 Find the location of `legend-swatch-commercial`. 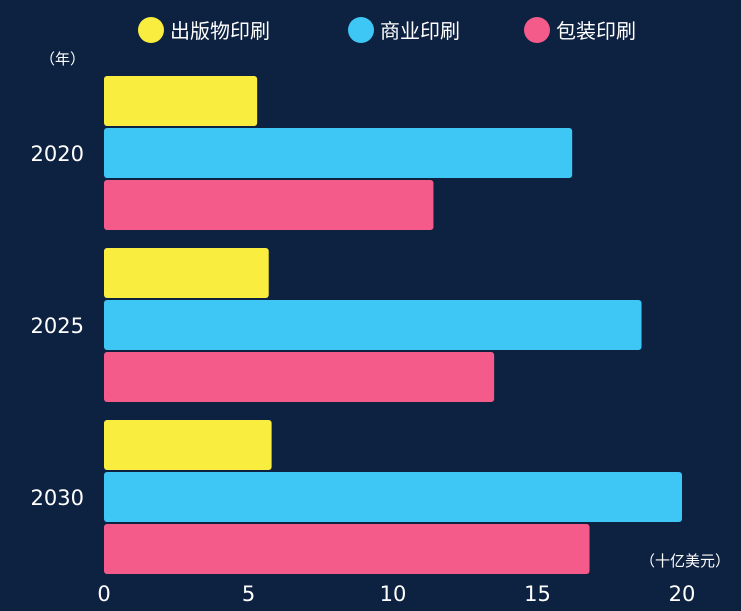

legend-swatch-commercial is located at coordinates (361, 29).